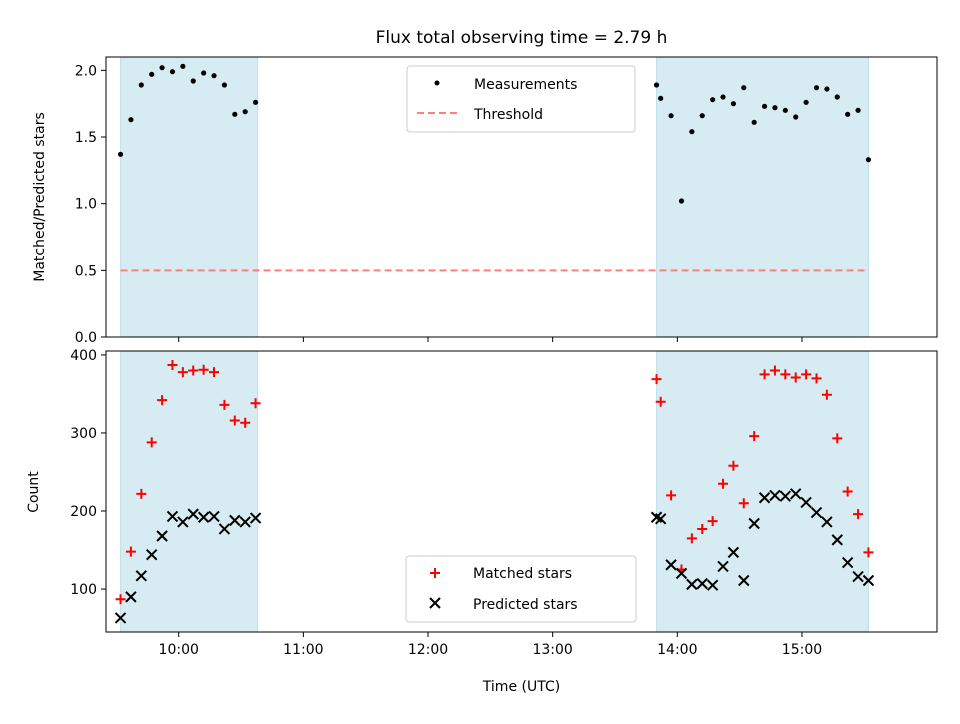  I want to click on top-legend: Measurements Threshold, so click(521, 99).